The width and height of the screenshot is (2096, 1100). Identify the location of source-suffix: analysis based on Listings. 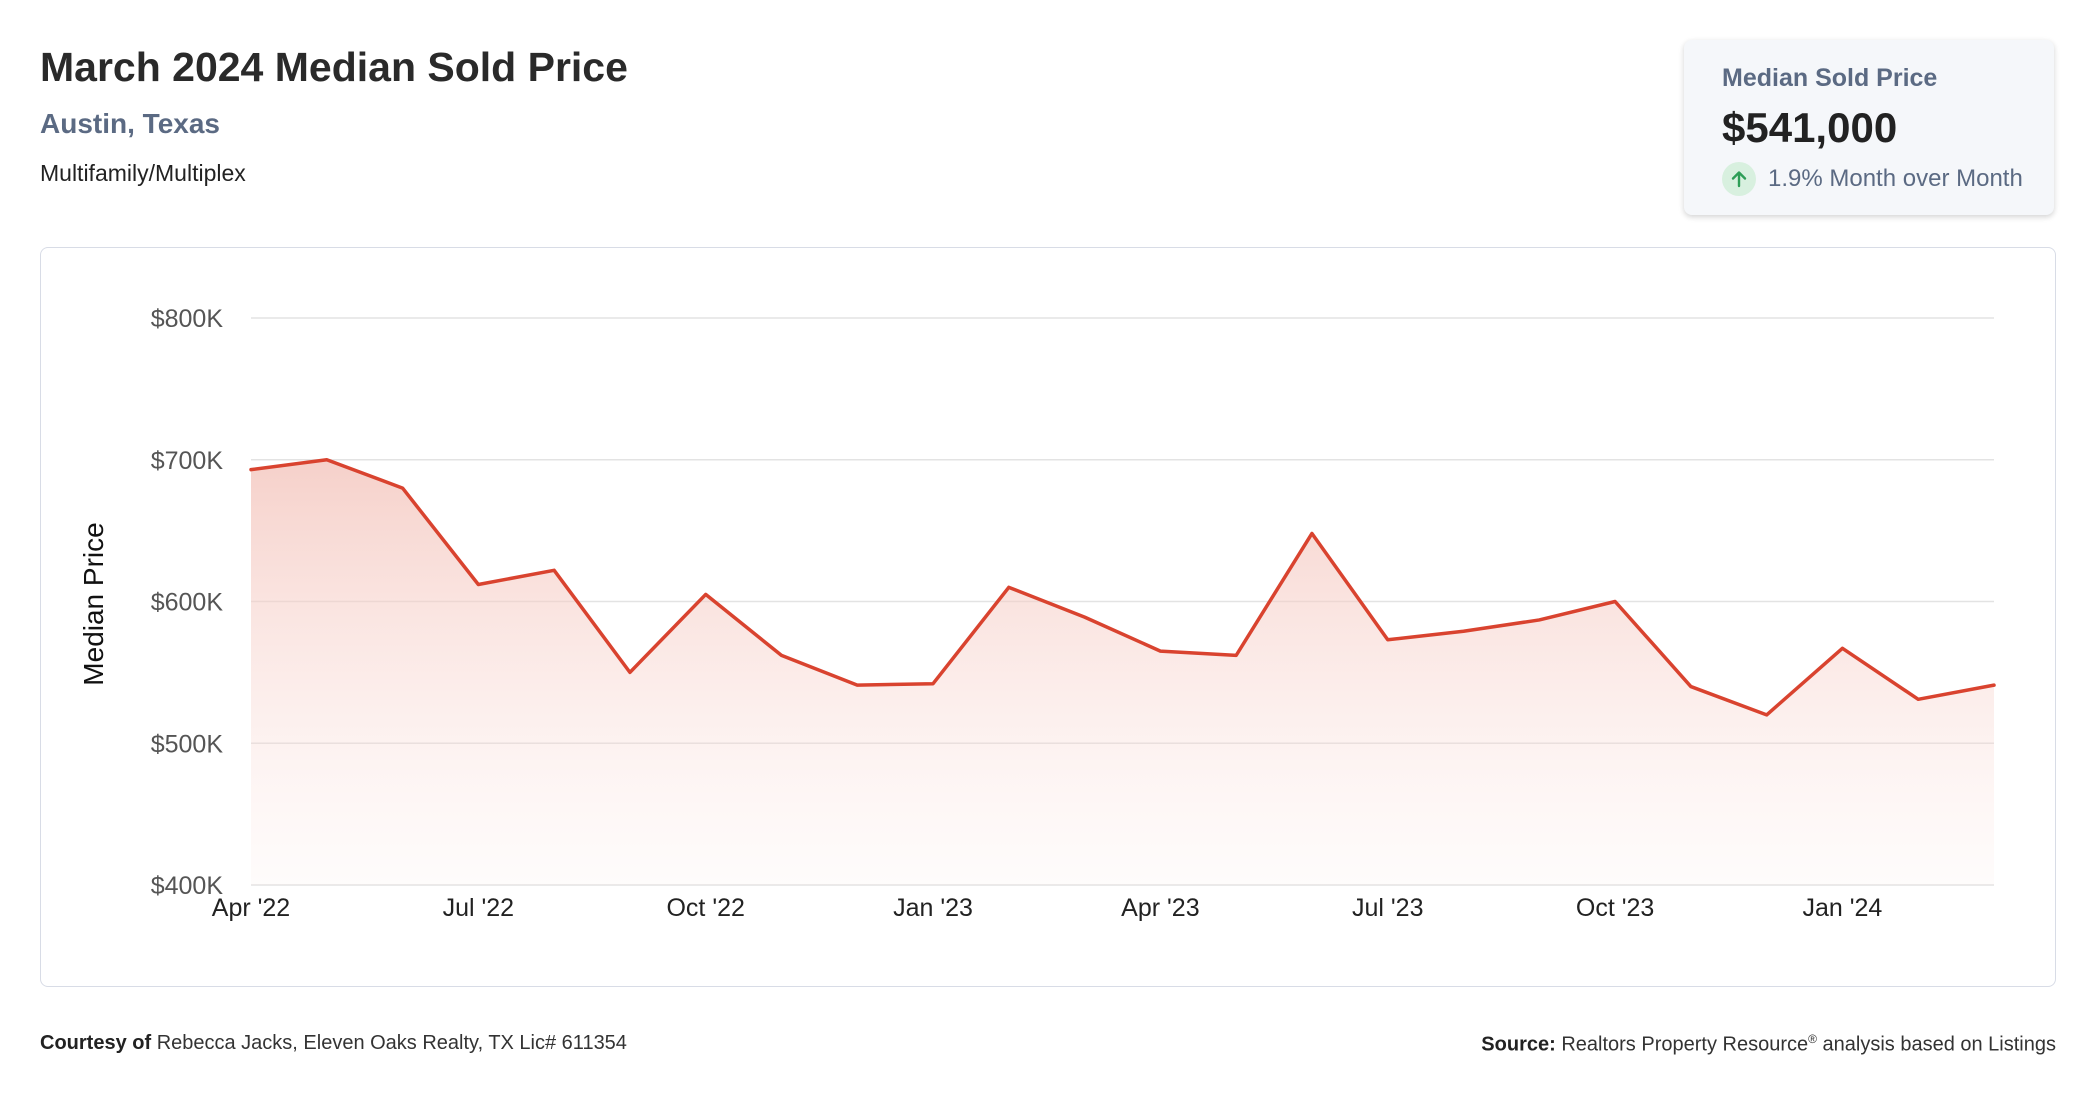
(1939, 1044).